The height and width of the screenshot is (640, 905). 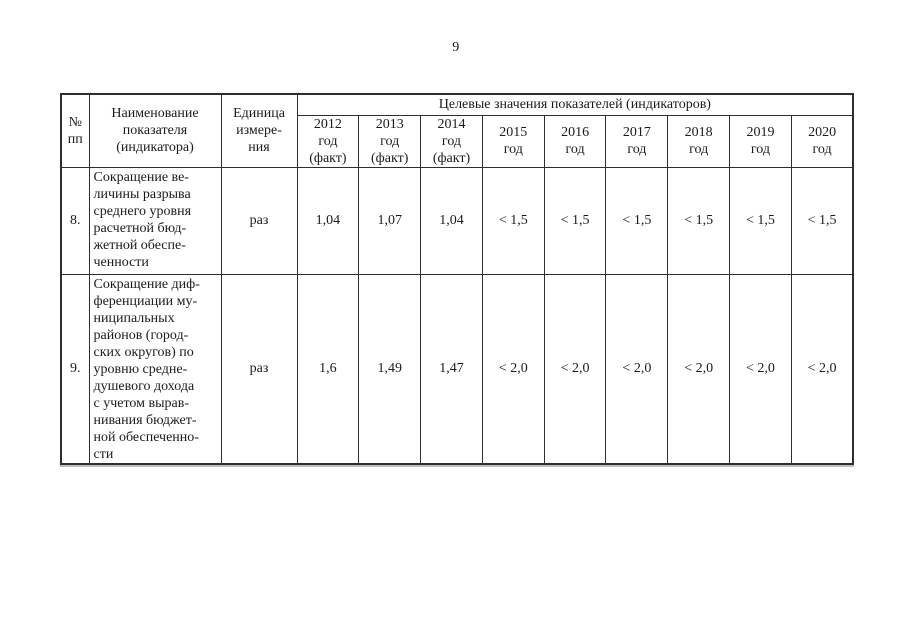 I want to click on header-cell-year-2014: 2014 год (факт), so click(x=451, y=141).